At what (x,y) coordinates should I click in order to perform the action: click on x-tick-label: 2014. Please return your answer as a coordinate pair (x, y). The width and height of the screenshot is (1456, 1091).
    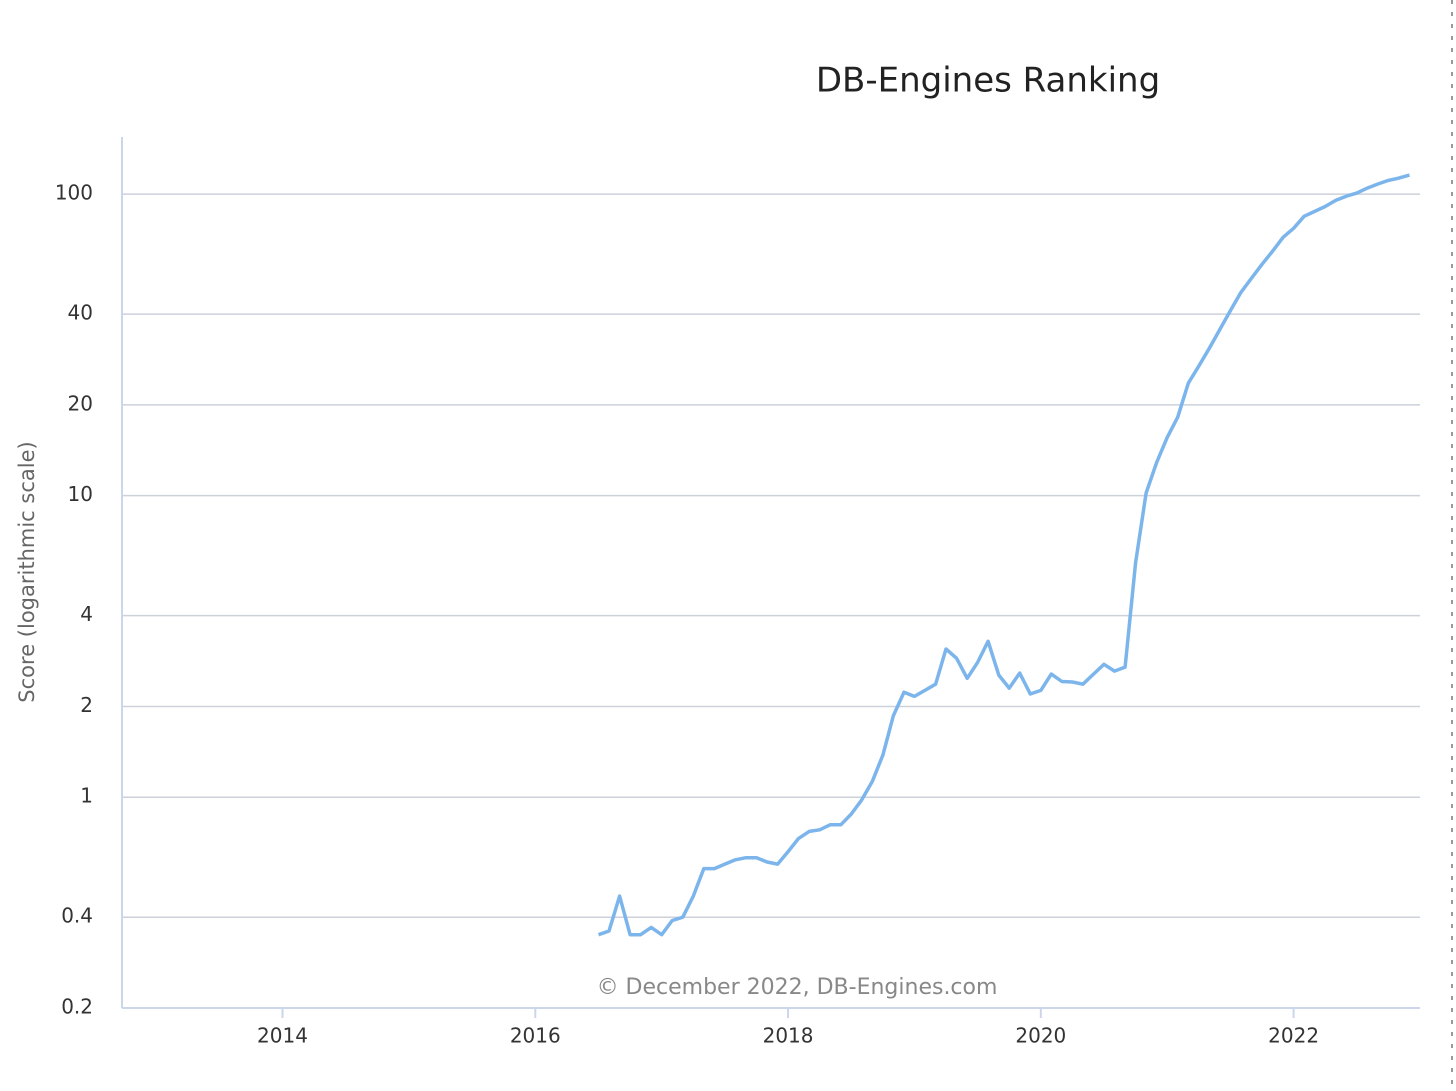
    Looking at the image, I should click on (282, 1036).